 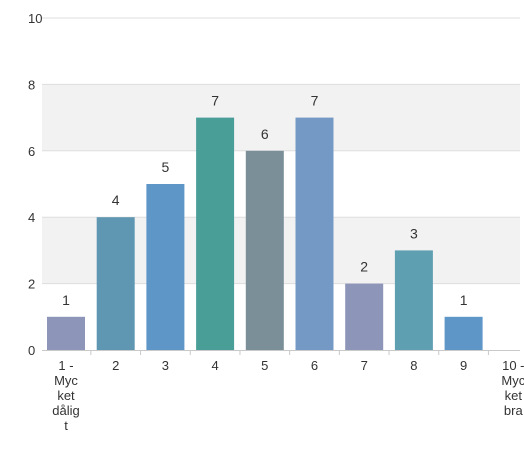 What do you see at coordinates (65, 395) in the screenshot?
I see `x-tick-label: 1 -Myc ket dålig t` at bounding box center [65, 395].